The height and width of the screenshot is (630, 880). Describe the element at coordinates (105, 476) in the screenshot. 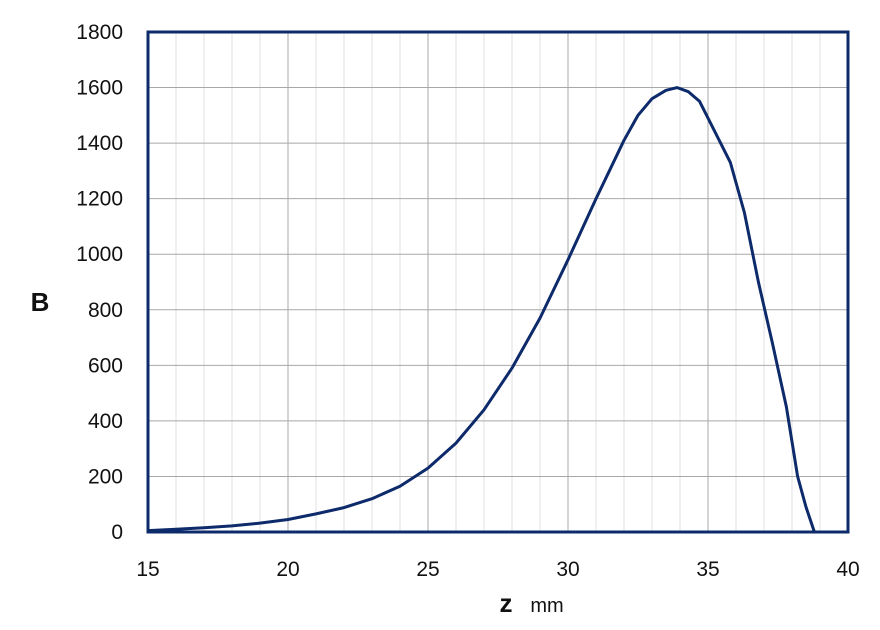

I see `y-tick-label: 200` at that location.